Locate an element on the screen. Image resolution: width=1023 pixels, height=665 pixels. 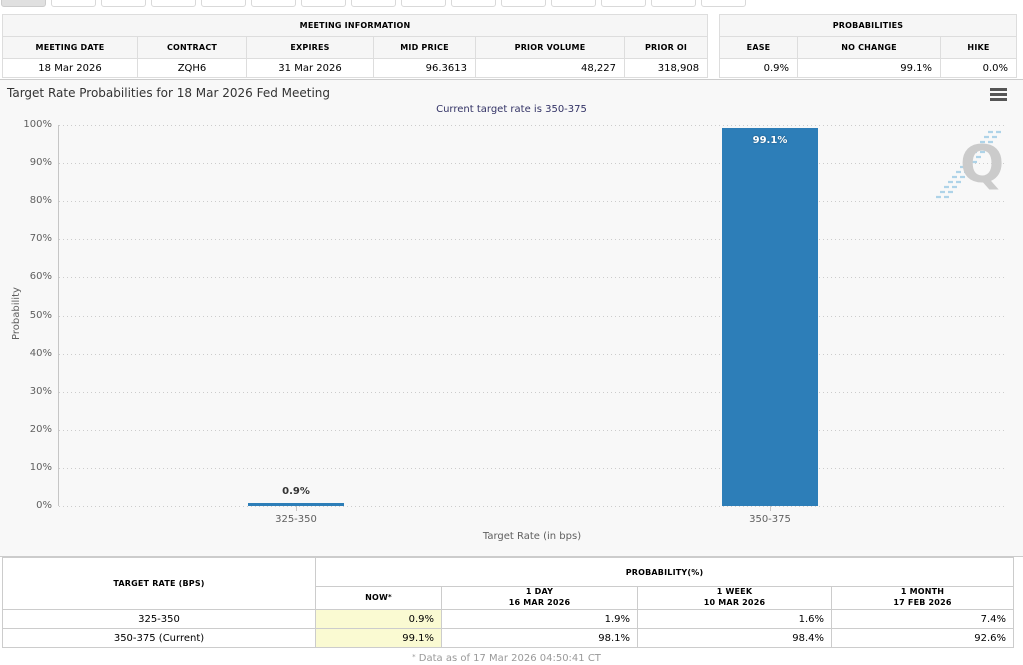
table-cell: 0.0% is located at coordinates (978, 68).